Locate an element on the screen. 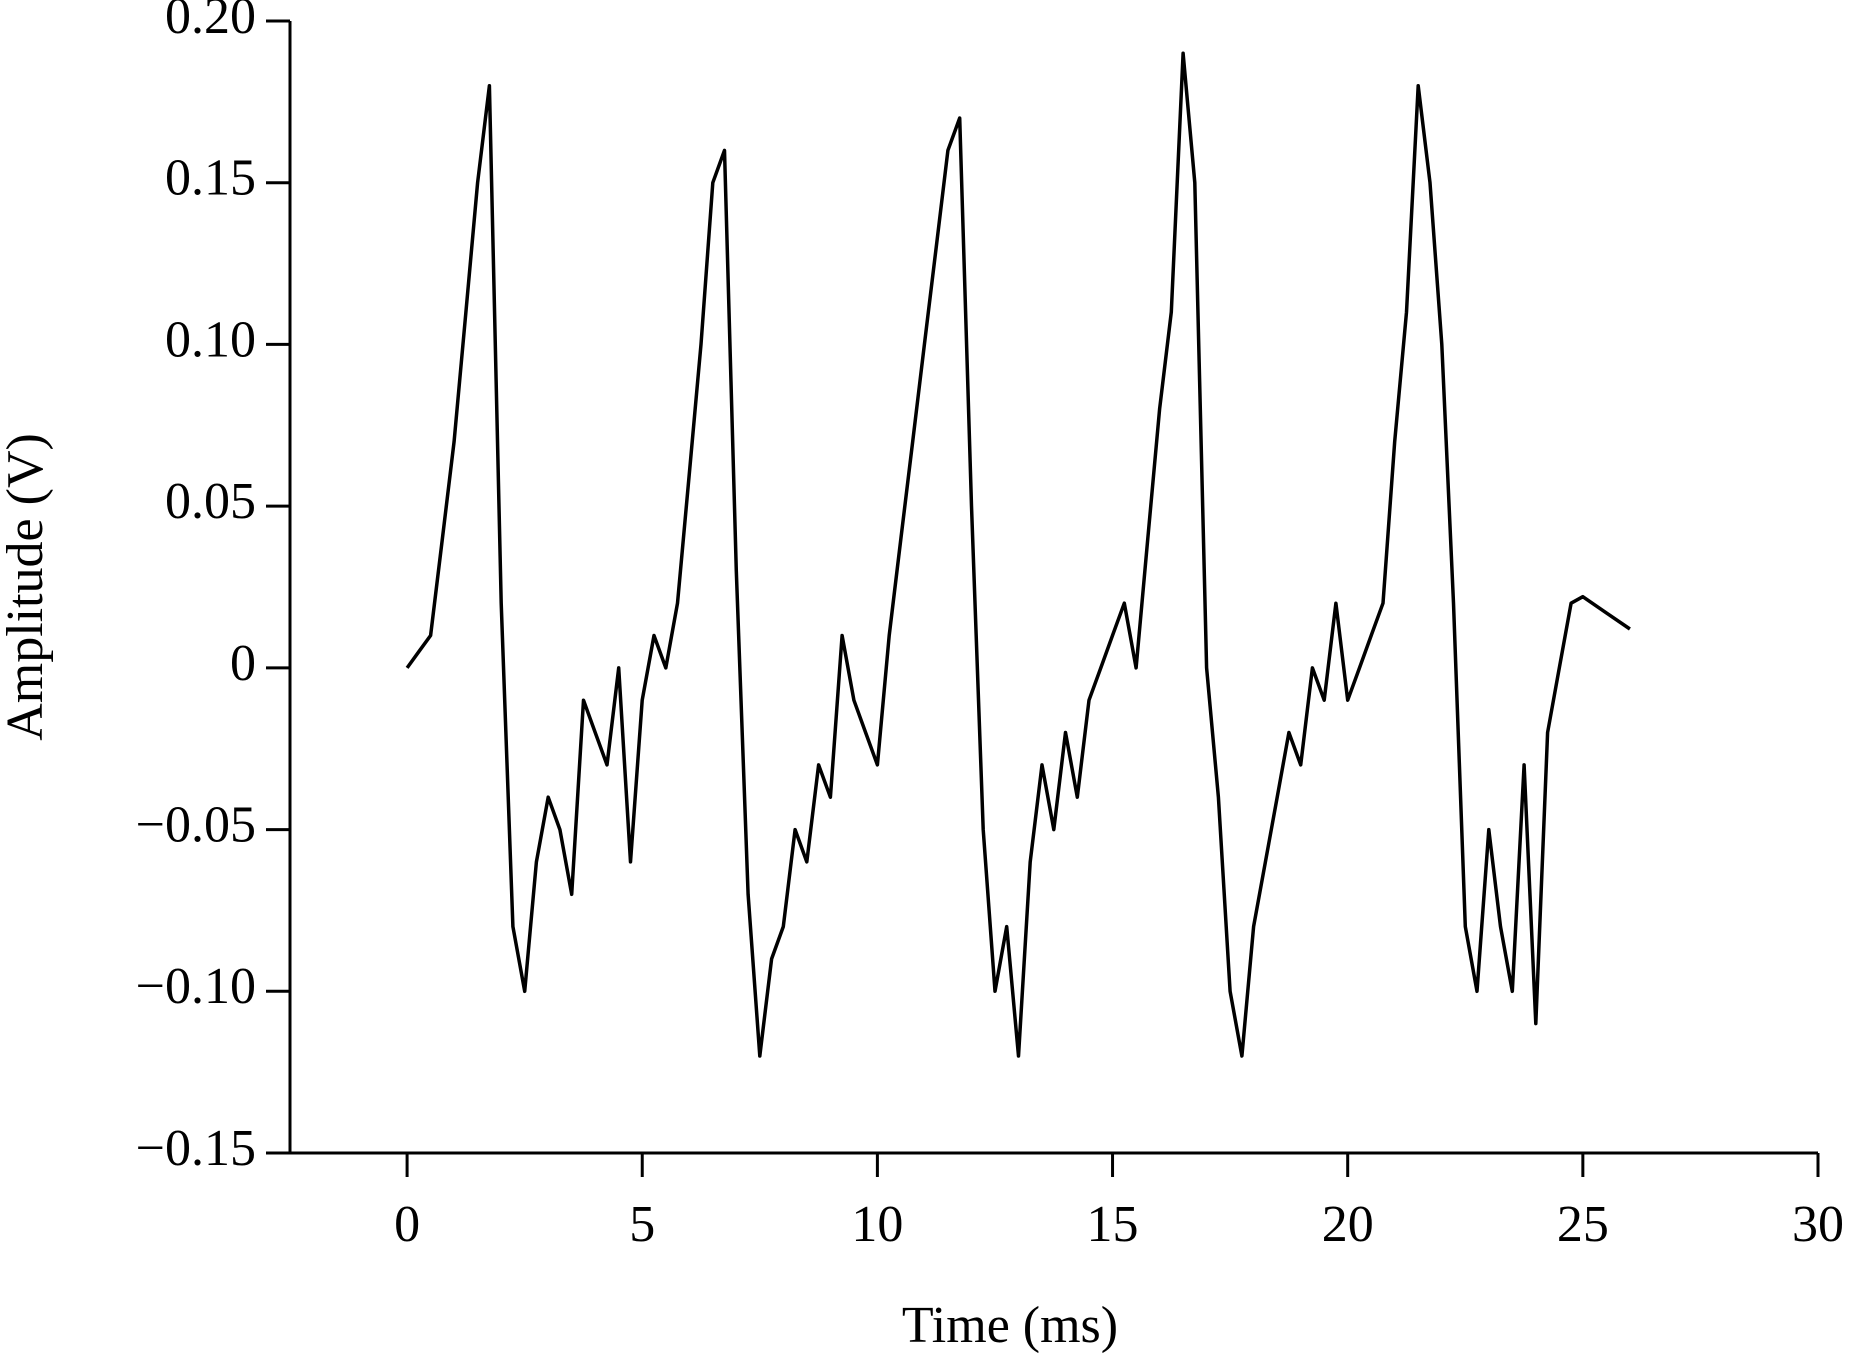 The height and width of the screenshot is (1365, 1851). x-tick-label: 0 is located at coordinates (407, 1224).